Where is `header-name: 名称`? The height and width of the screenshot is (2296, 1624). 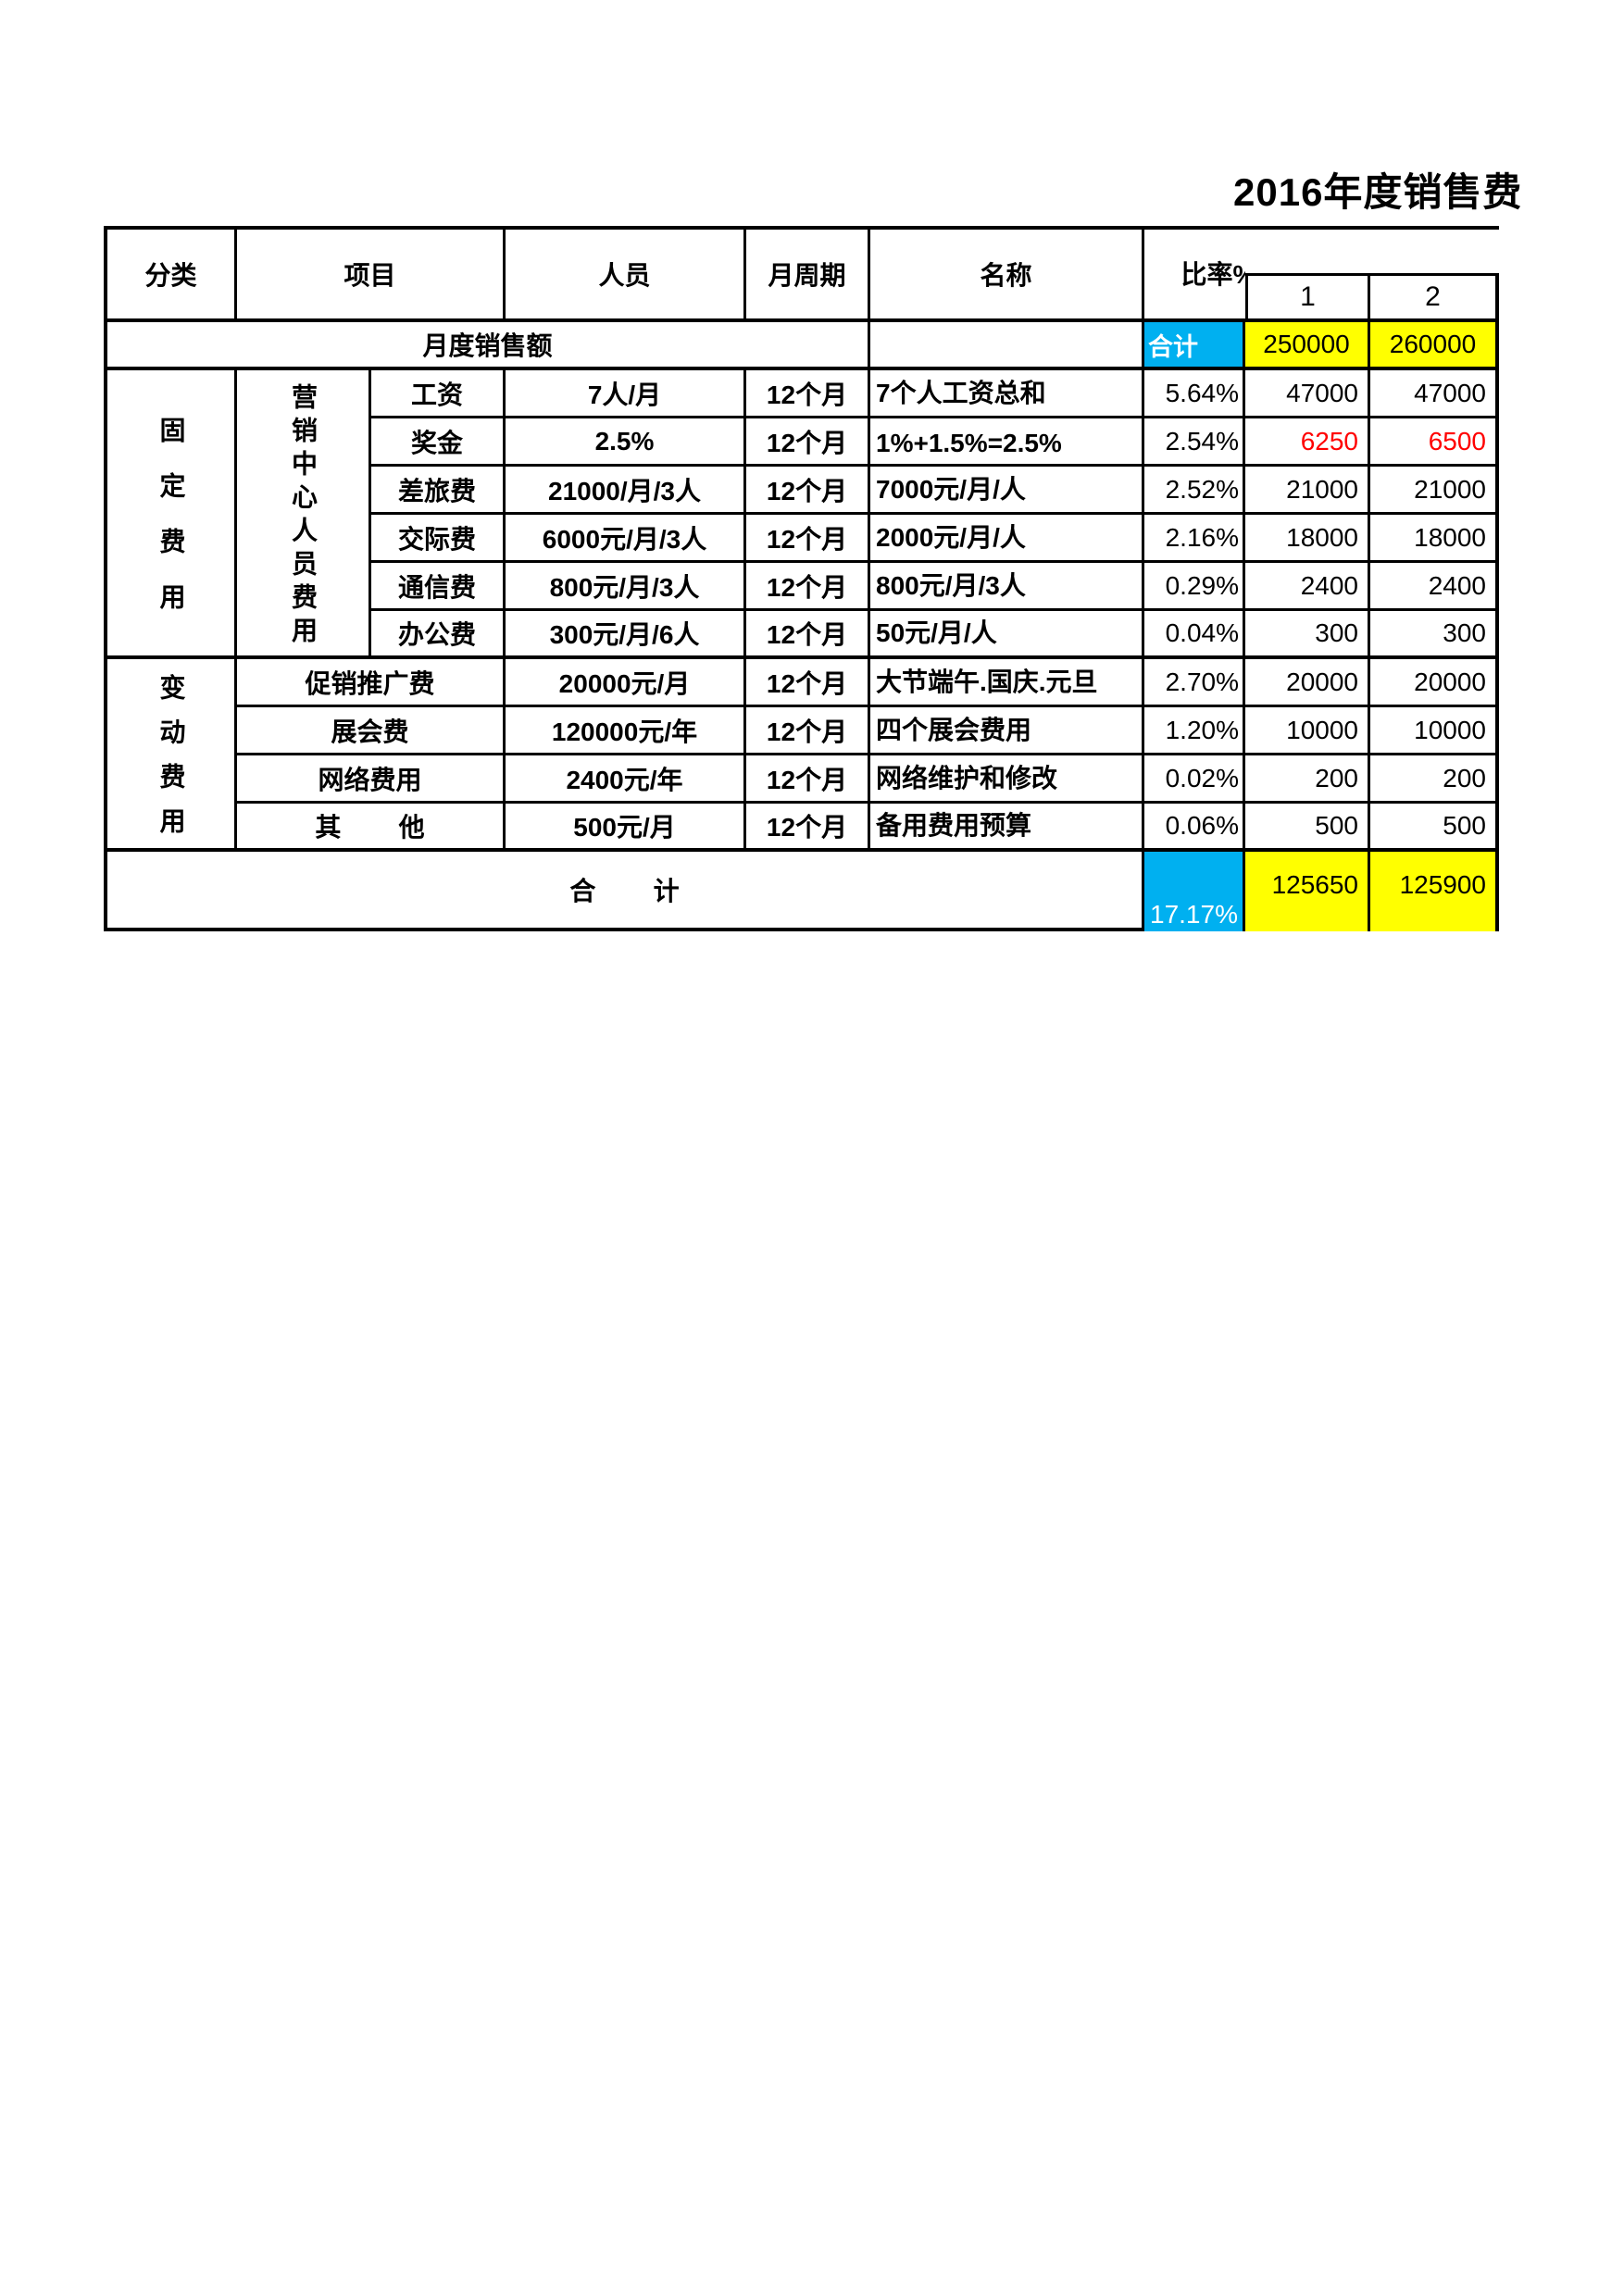 header-name: 名称 is located at coordinates (1007, 276).